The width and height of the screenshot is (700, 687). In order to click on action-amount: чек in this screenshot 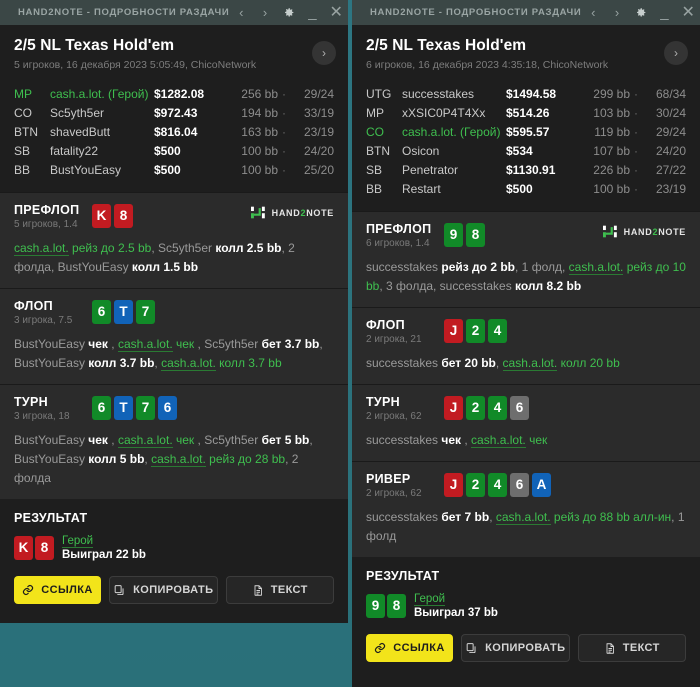, I will do `click(98, 440)`.